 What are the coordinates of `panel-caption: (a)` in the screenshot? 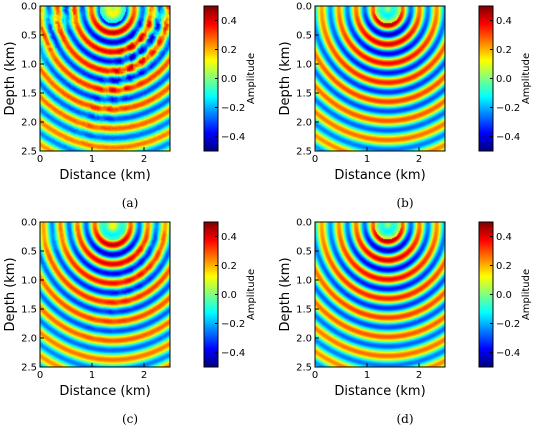 It's located at (130, 203).